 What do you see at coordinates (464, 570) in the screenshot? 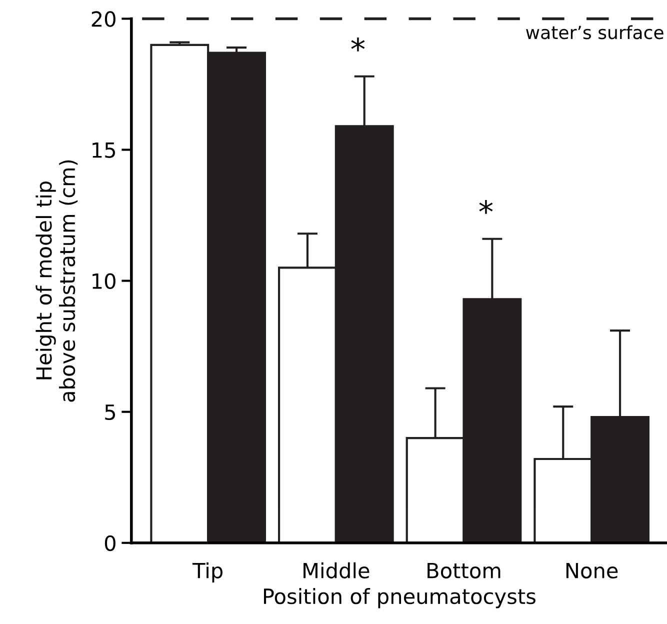
I see `x-tick-label: Bottom` at bounding box center [464, 570].